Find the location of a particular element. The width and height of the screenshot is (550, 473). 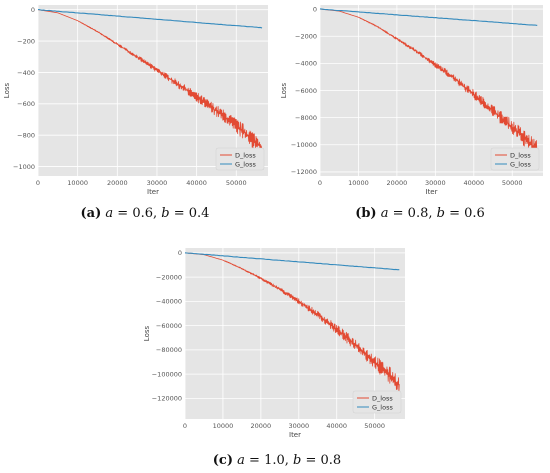

caption-b-param-a: a is located at coordinates (384, 213).